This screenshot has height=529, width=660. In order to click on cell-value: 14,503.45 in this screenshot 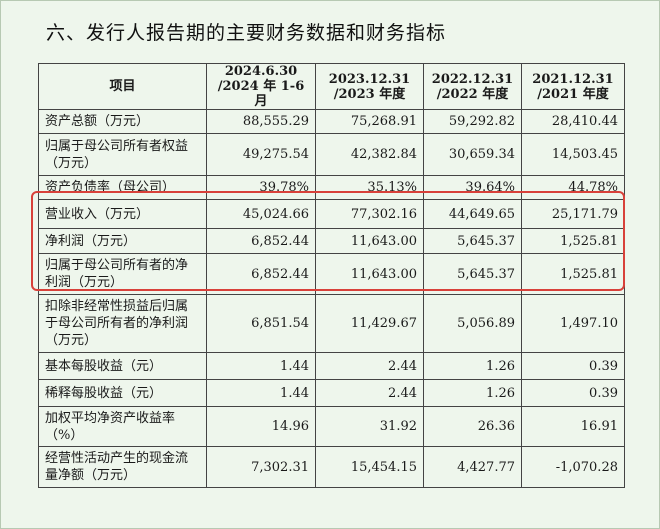, I will do `click(573, 154)`.